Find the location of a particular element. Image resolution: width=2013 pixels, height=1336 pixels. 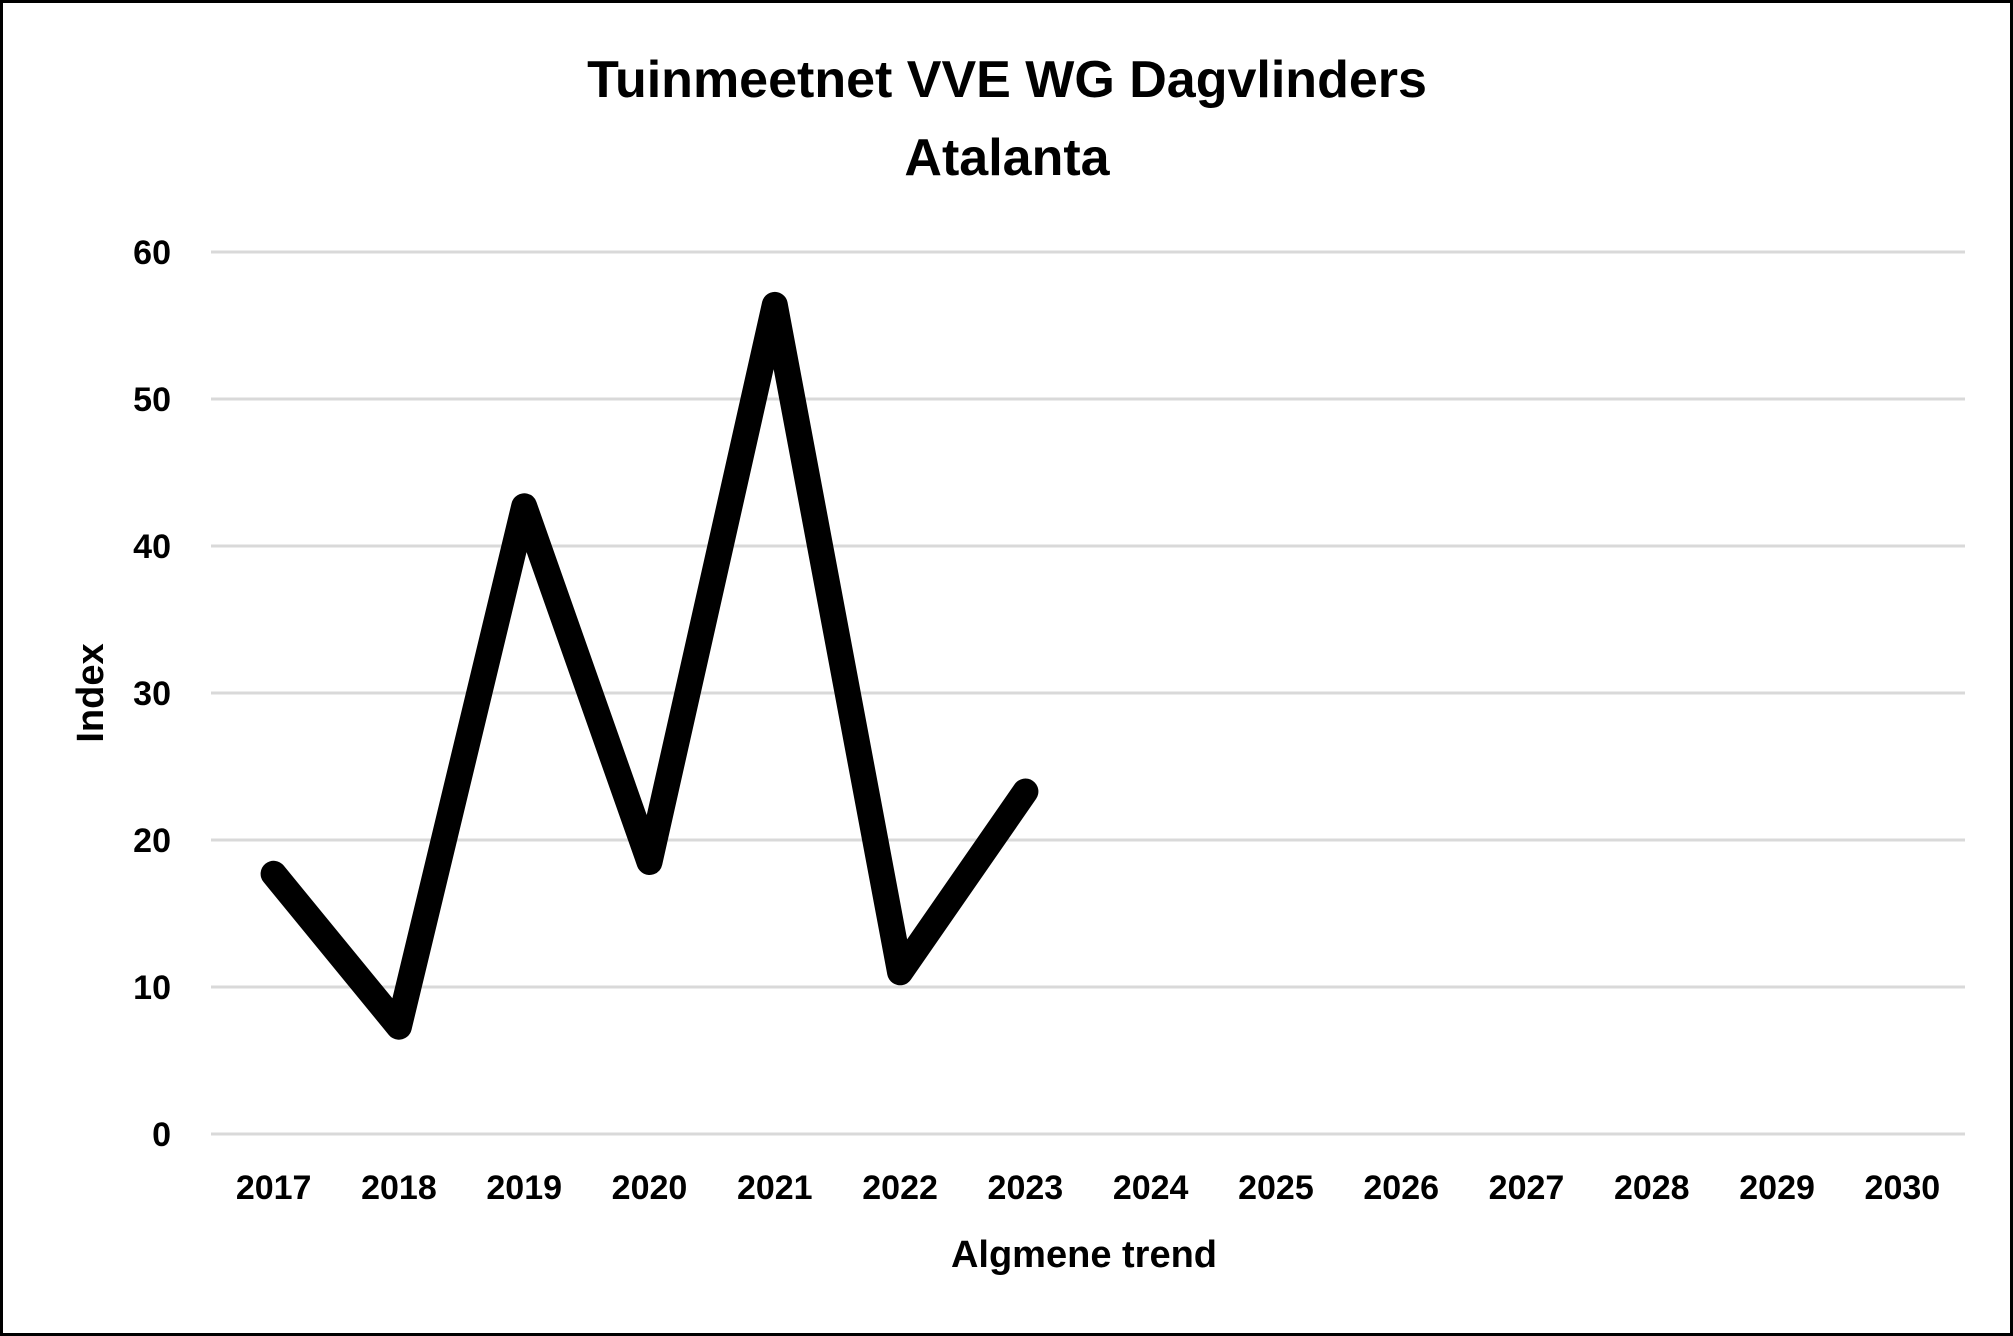

x-tick-label-2028: 2028 is located at coordinates (1652, 1188).